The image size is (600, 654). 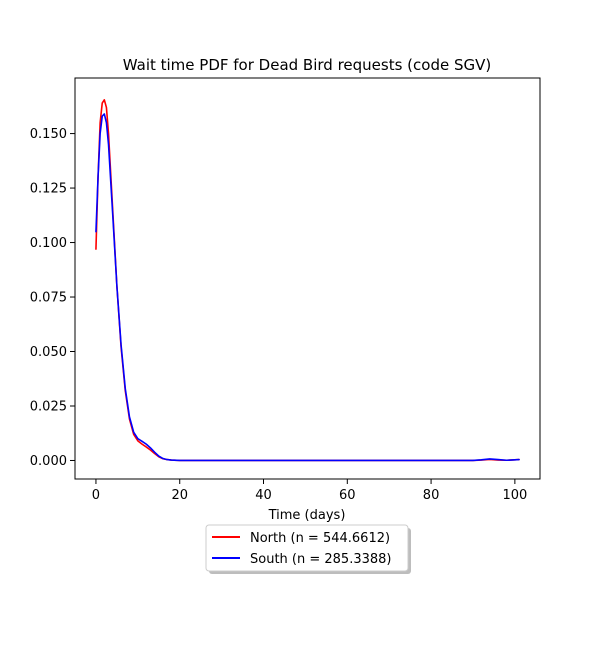 What do you see at coordinates (347, 495) in the screenshot?
I see `x-tick-label: 60` at bounding box center [347, 495].